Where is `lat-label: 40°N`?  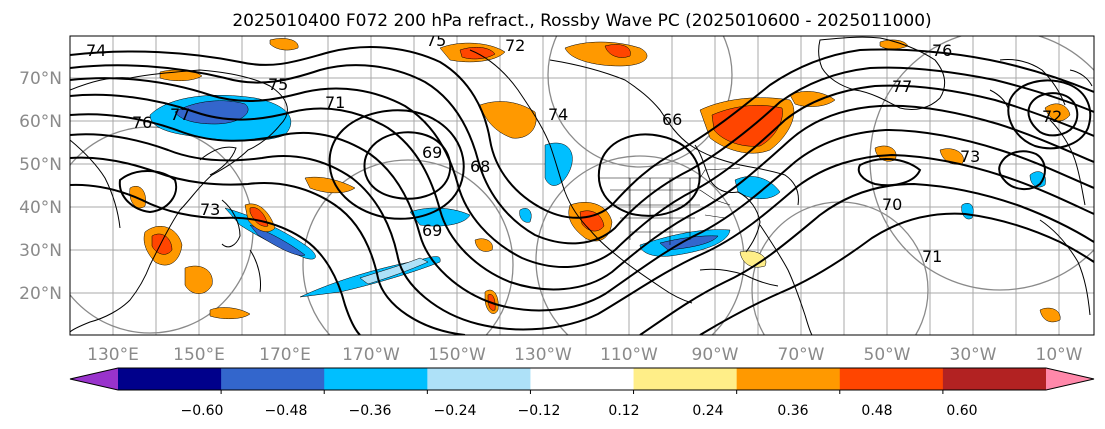
lat-label: 40°N is located at coordinates (40, 208).